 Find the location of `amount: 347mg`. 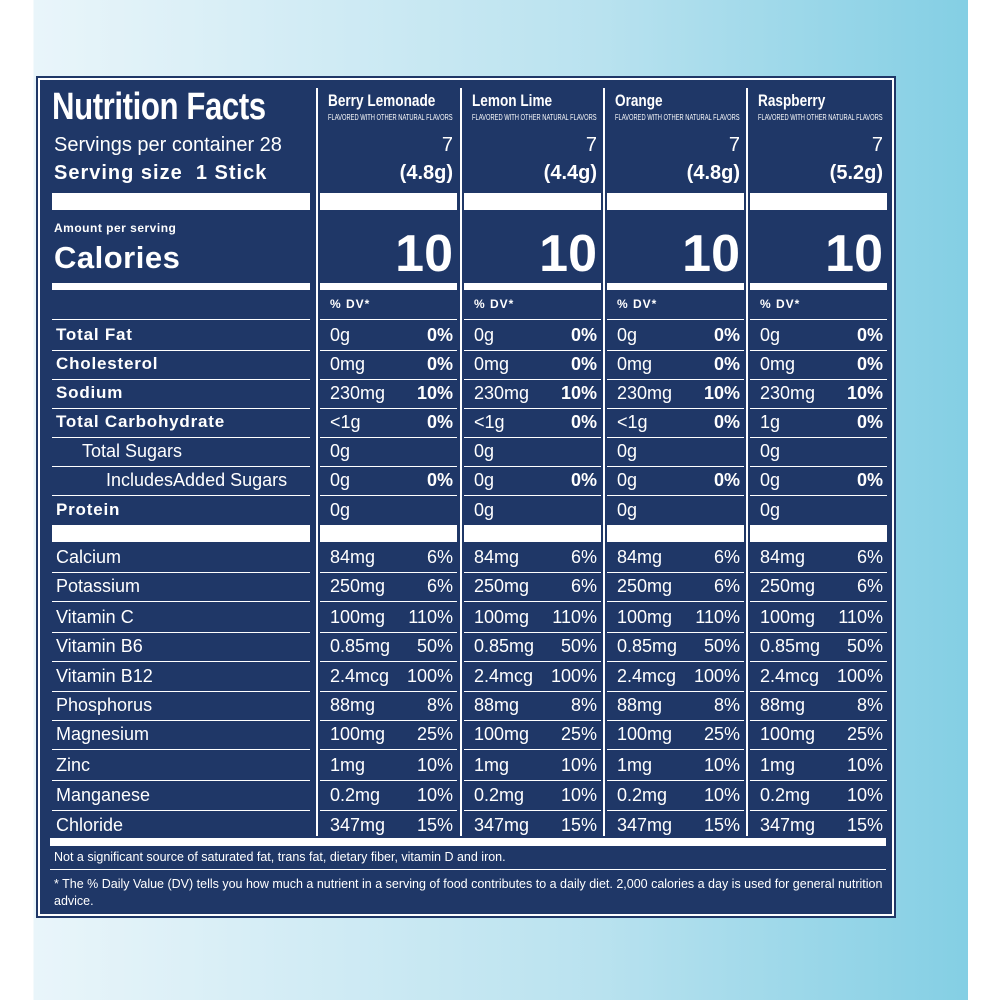

amount: 347mg is located at coordinates (358, 825).